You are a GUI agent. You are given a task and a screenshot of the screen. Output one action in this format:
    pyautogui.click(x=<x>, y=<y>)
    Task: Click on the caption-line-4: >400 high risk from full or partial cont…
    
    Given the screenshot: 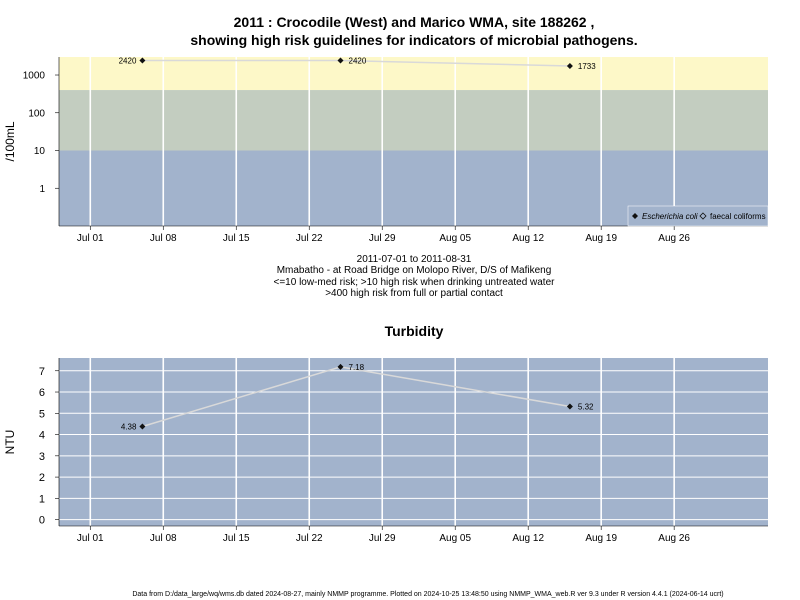 What is the action you would take?
    pyautogui.click(x=414, y=293)
    